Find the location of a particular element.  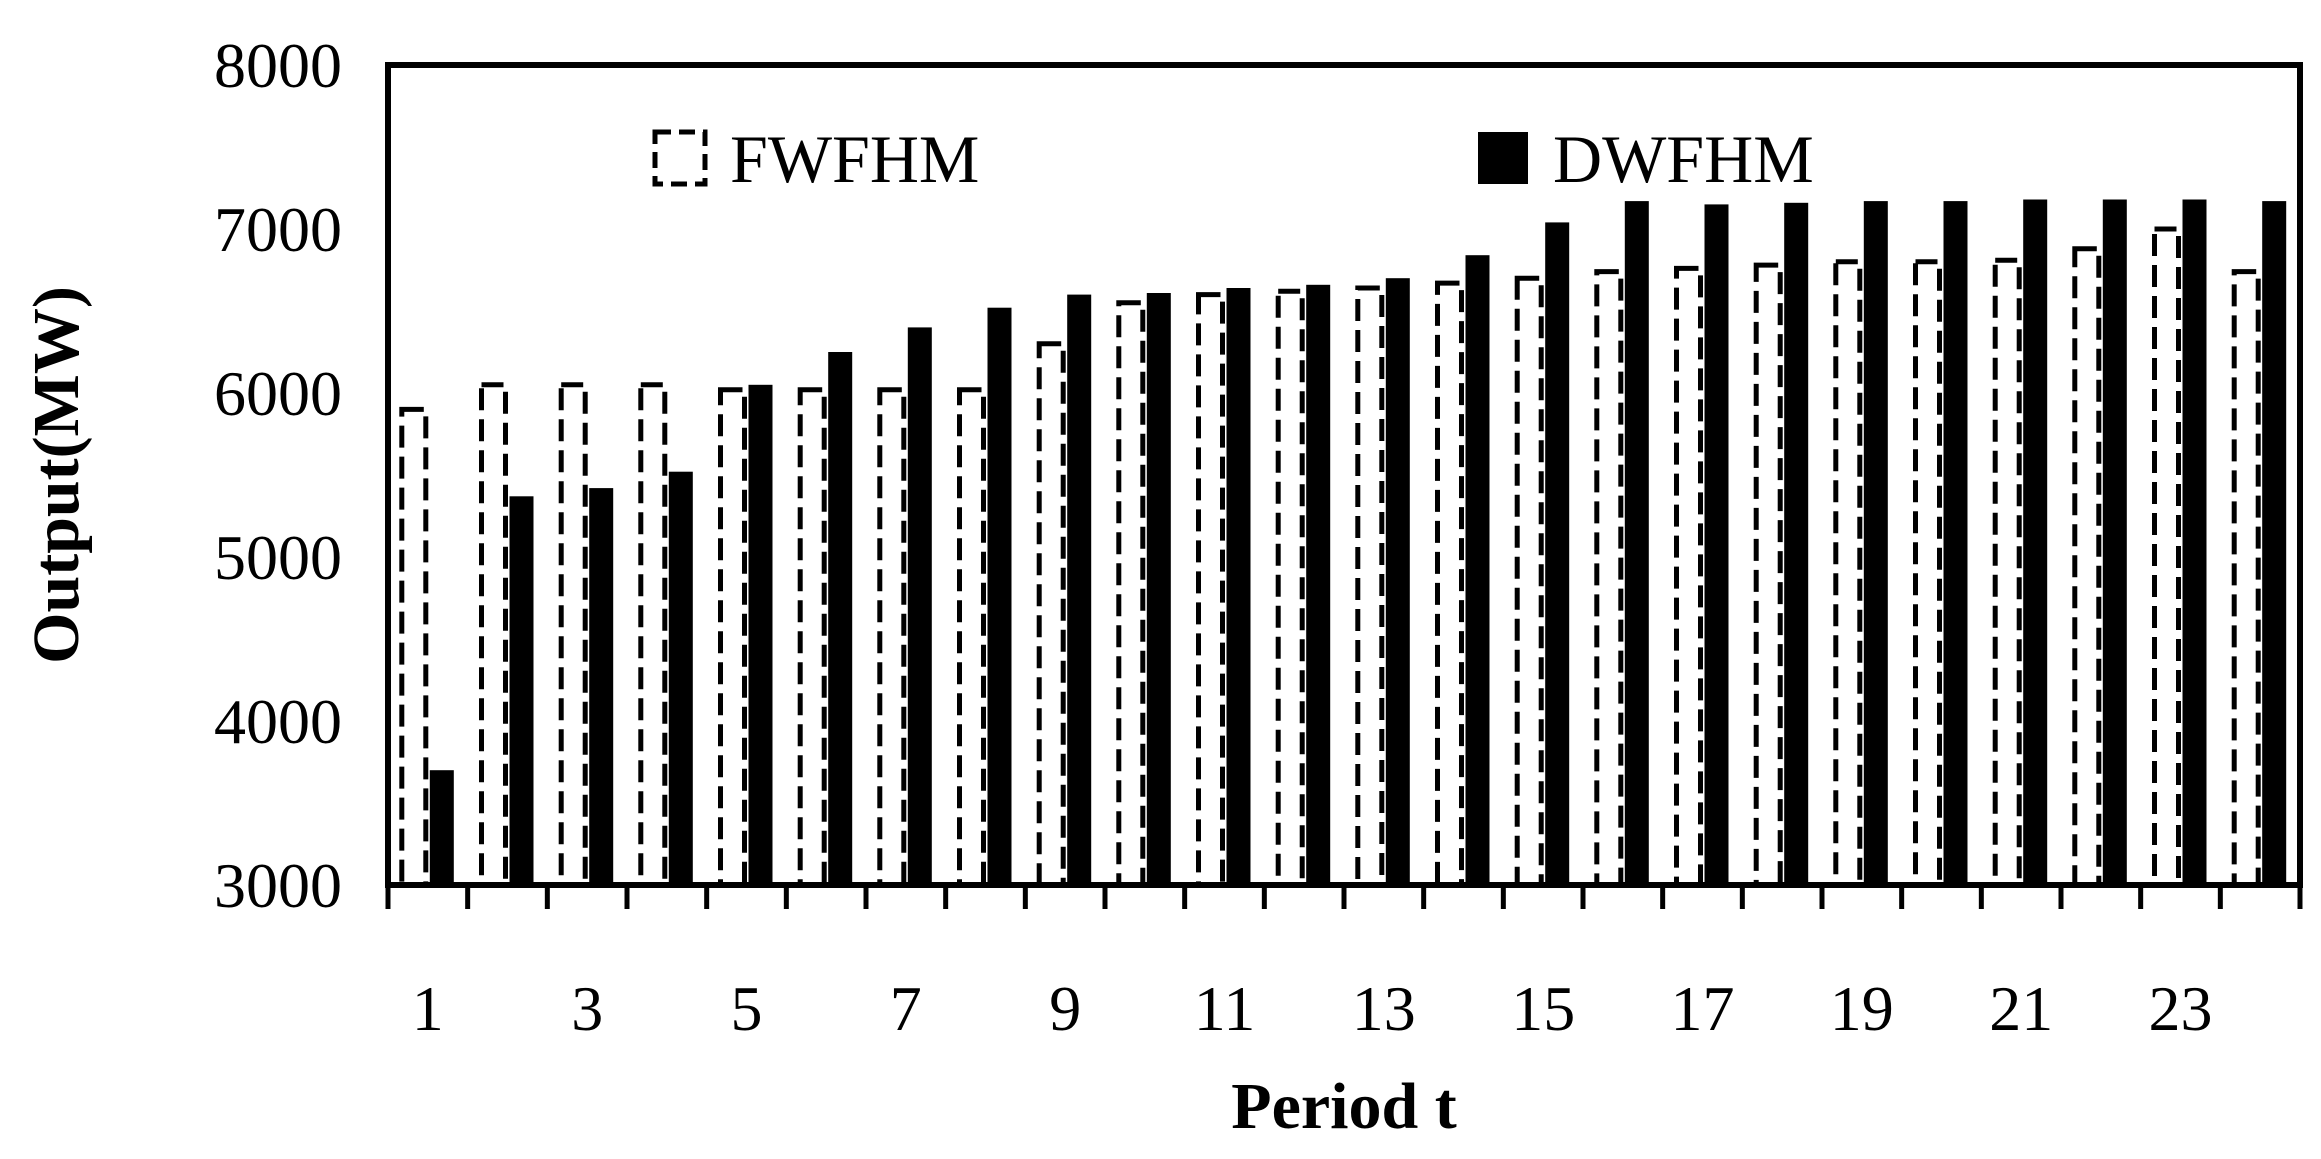

x-tick-label: 7 is located at coordinates (906, 1008).